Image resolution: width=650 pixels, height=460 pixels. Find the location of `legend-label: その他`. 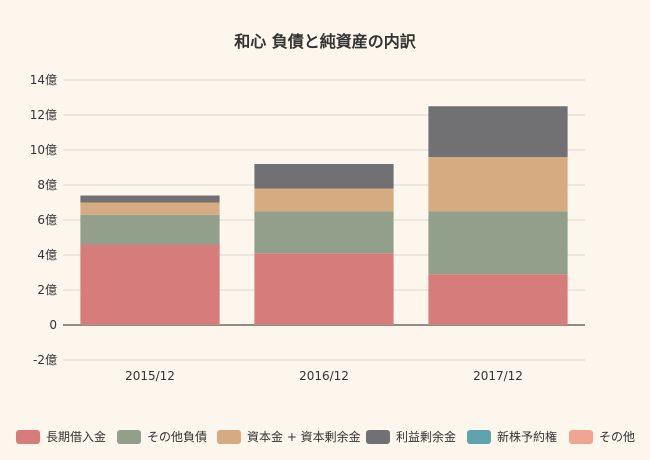

legend-label: その他 is located at coordinates (617, 437).